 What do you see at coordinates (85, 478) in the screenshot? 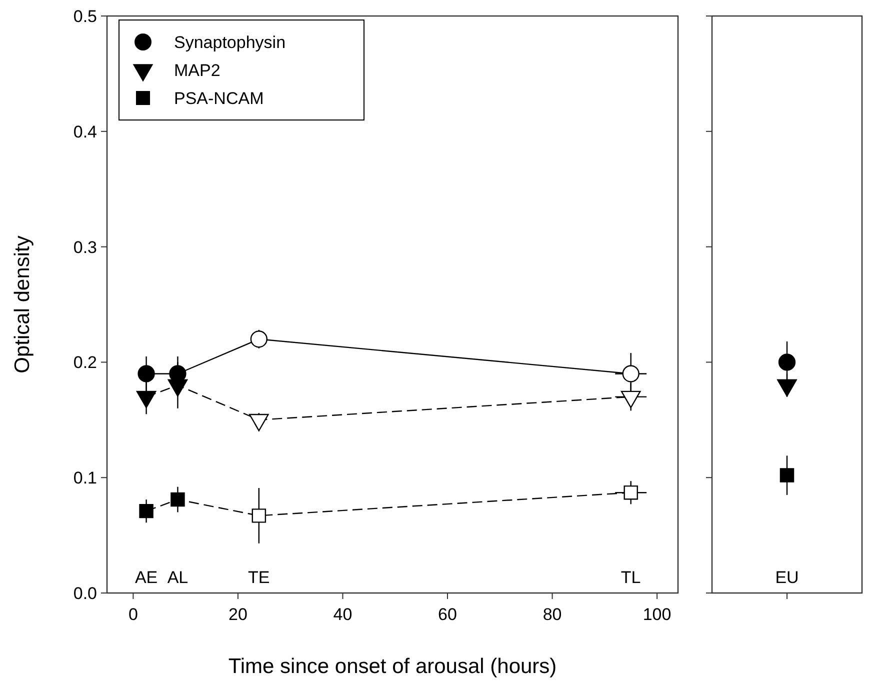
I see `y-tick-label: 0.1` at bounding box center [85, 478].